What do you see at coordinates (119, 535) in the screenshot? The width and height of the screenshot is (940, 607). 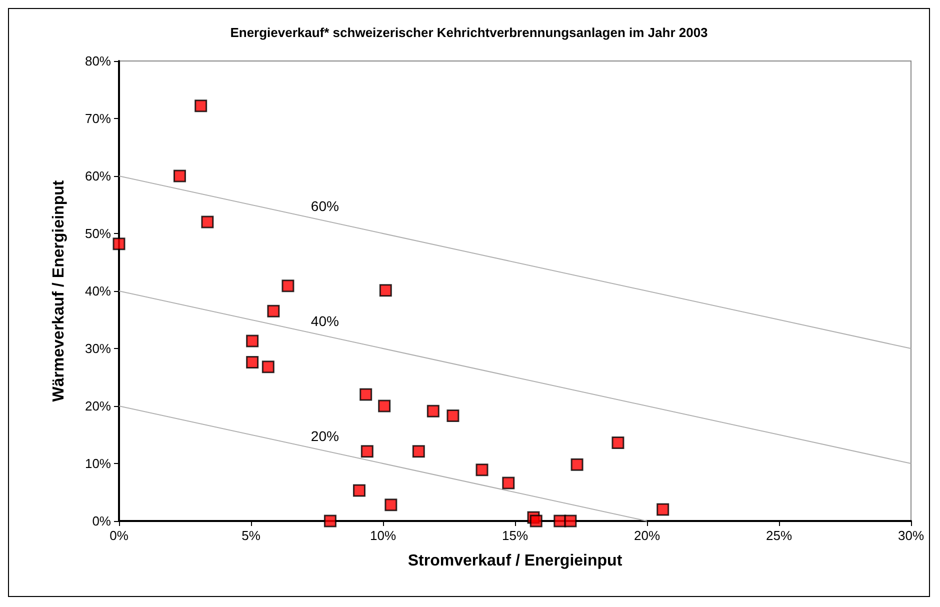 I see `x-tick-label: 0%` at bounding box center [119, 535].